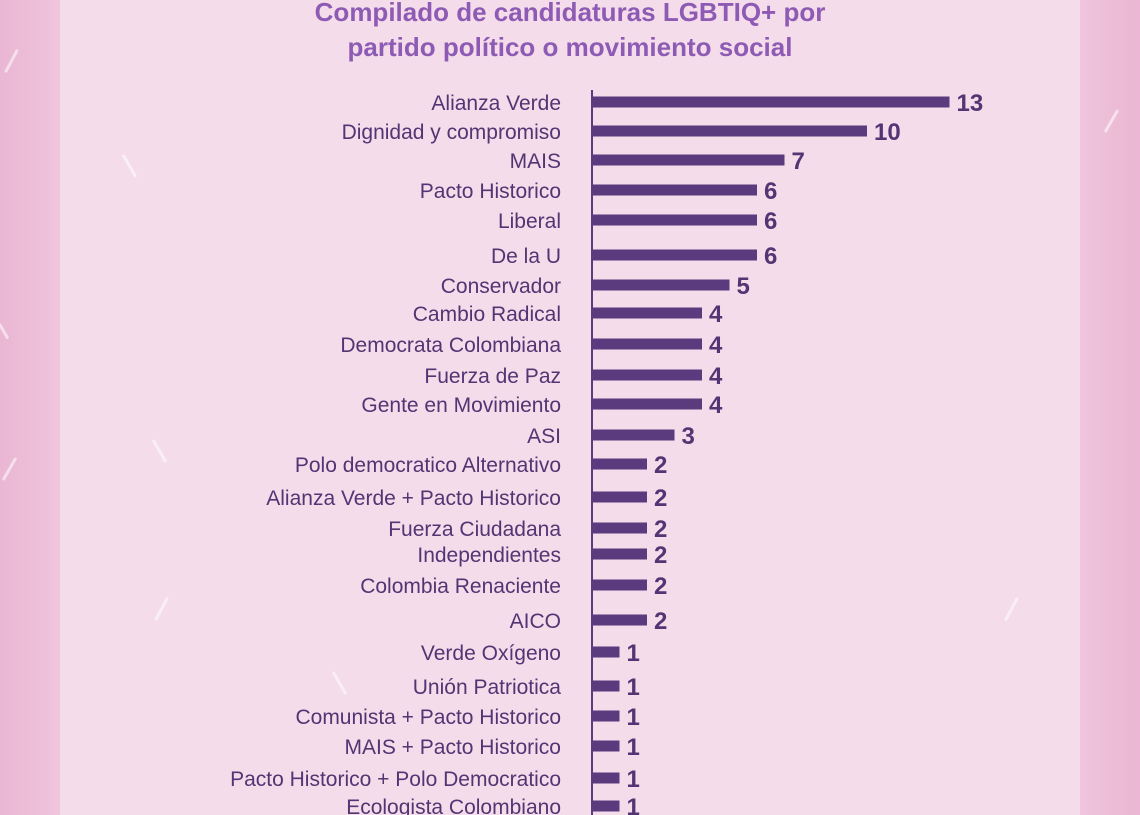 This screenshot has width=1140, height=815. What do you see at coordinates (428, 717) in the screenshot?
I see `category-label: Comunista + Pacto Historico` at bounding box center [428, 717].